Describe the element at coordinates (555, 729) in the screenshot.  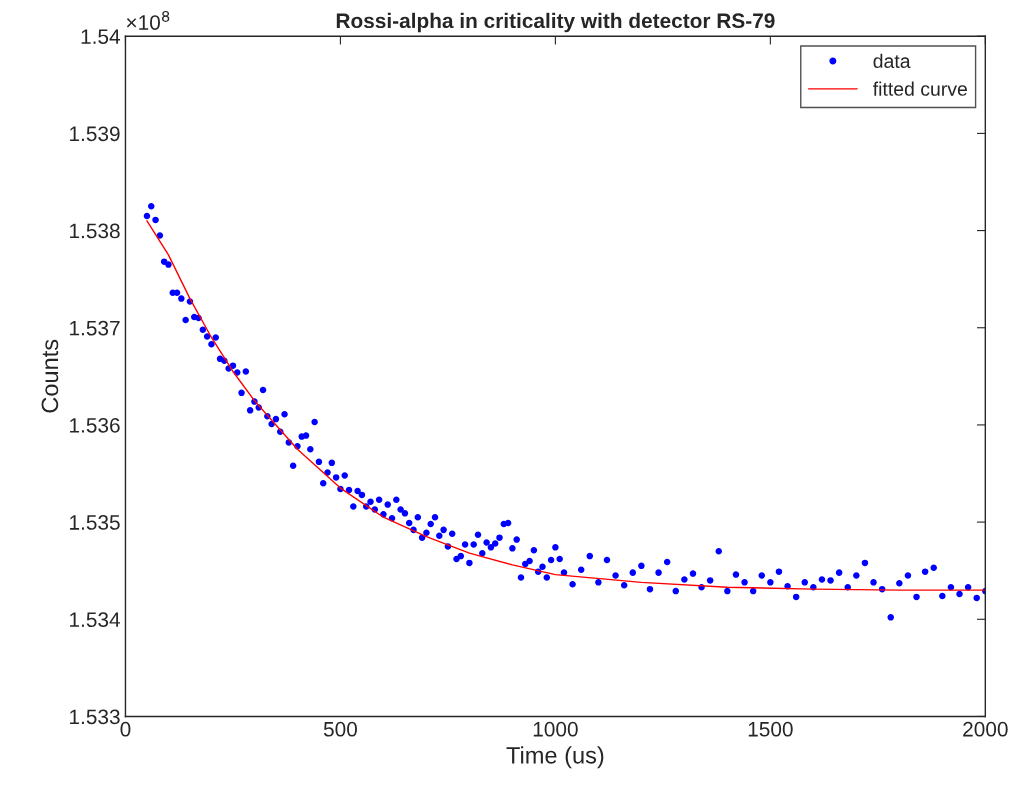
I see `x-tick-label: 1000` at that location.